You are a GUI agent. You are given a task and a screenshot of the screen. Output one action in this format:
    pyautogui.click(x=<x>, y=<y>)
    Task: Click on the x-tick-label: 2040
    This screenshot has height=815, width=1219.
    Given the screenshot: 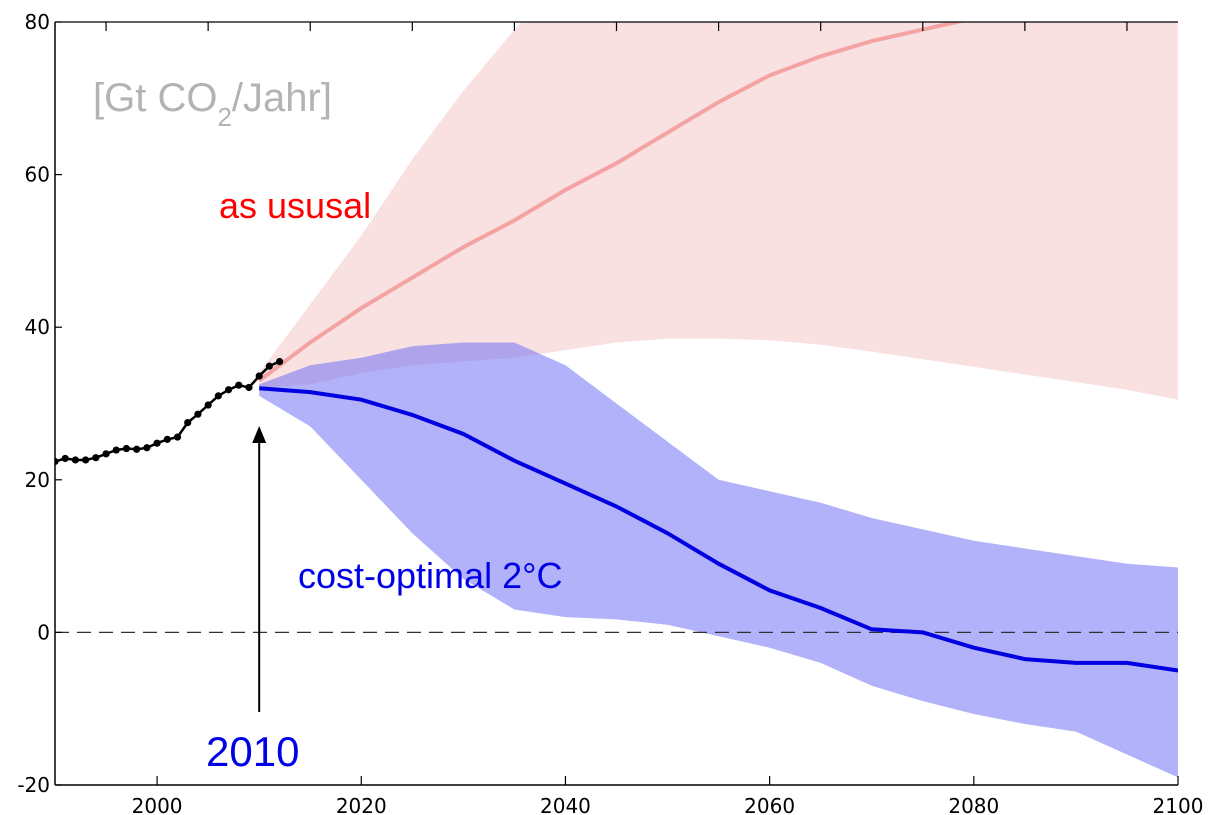 What is the action you would take?
    pyautogui.click(x=565, y=804)
    